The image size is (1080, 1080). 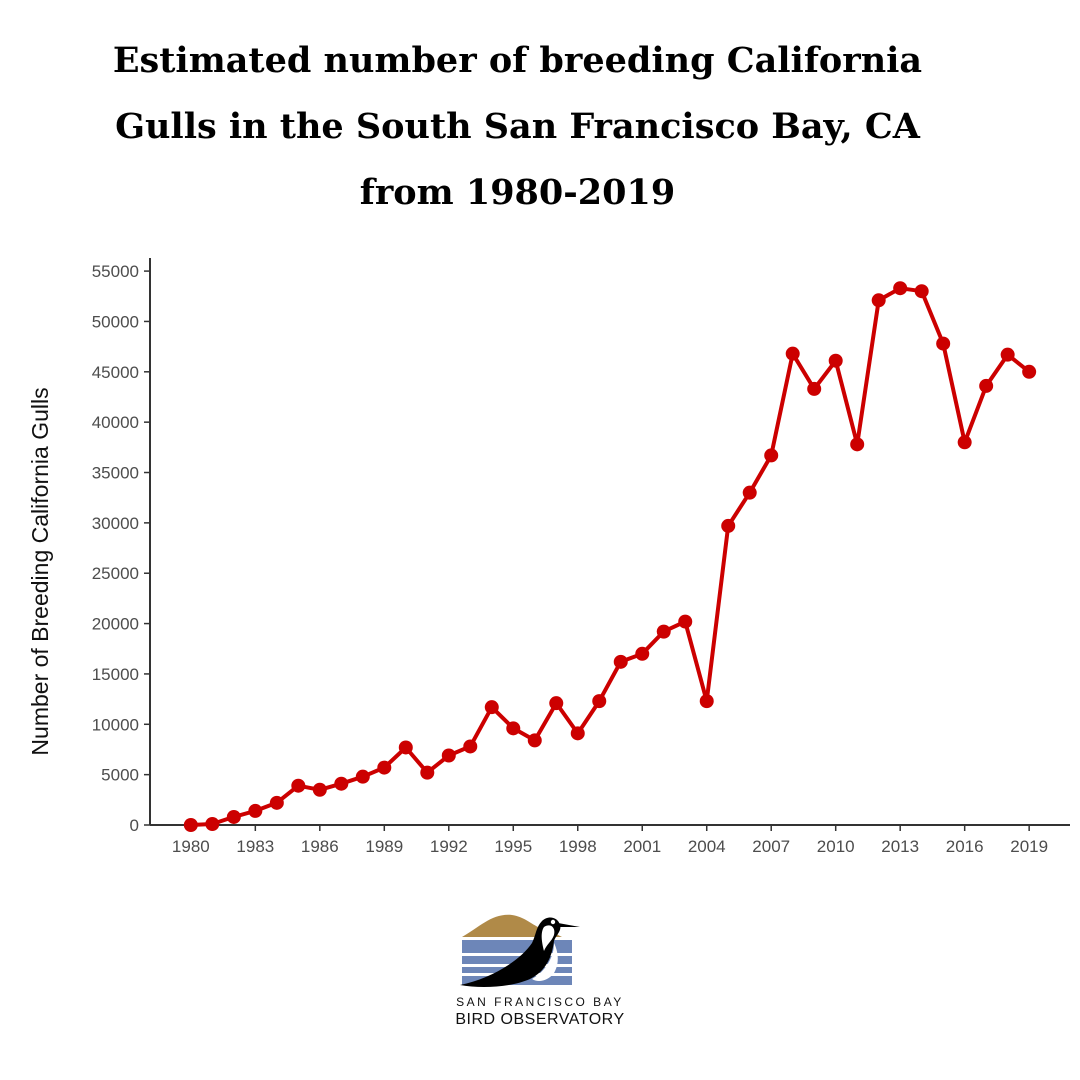 I want to click on x-tick-label: 1983, so click(x=255, y=846).